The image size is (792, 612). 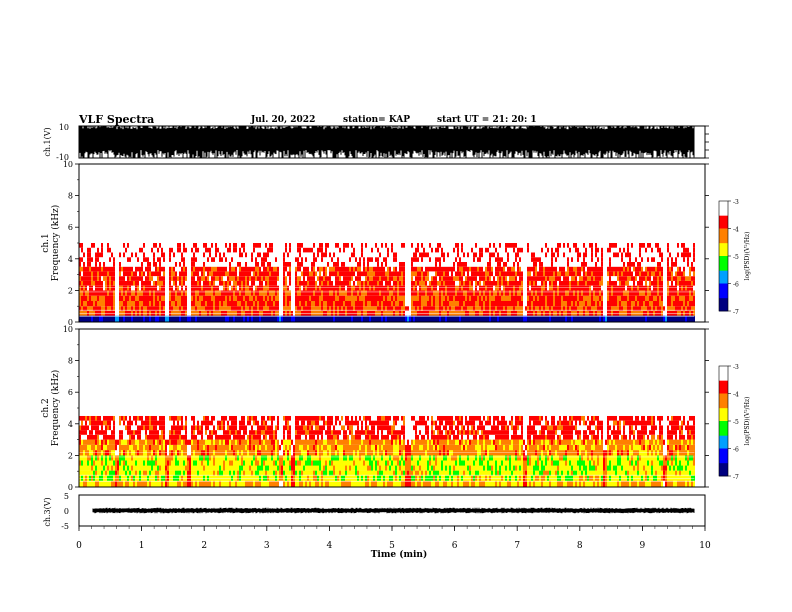 What do you see at coordinates (62, 157) in the screenshot?
I see `ch1-ytick-bottom: -10` at bounding box center [62, 157].